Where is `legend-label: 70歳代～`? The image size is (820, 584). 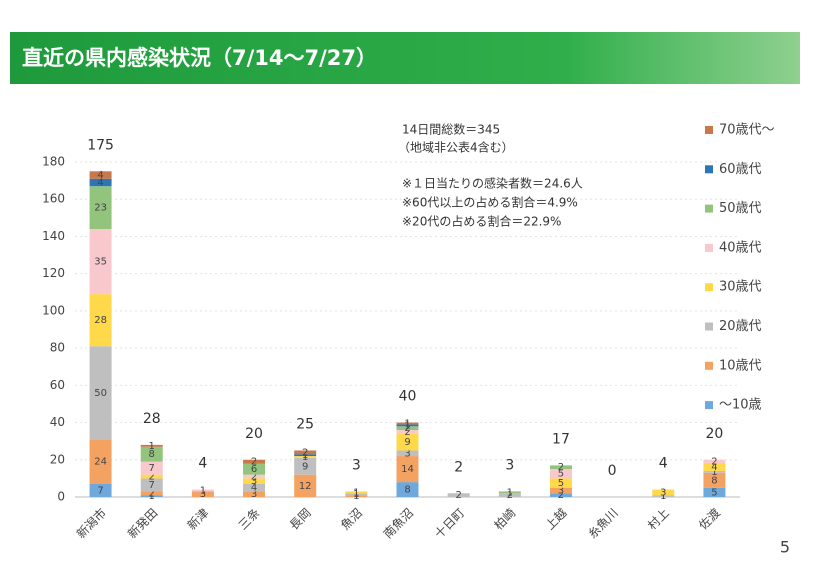 legend-label: 70歳代～ is located at coordinates (747, 130).